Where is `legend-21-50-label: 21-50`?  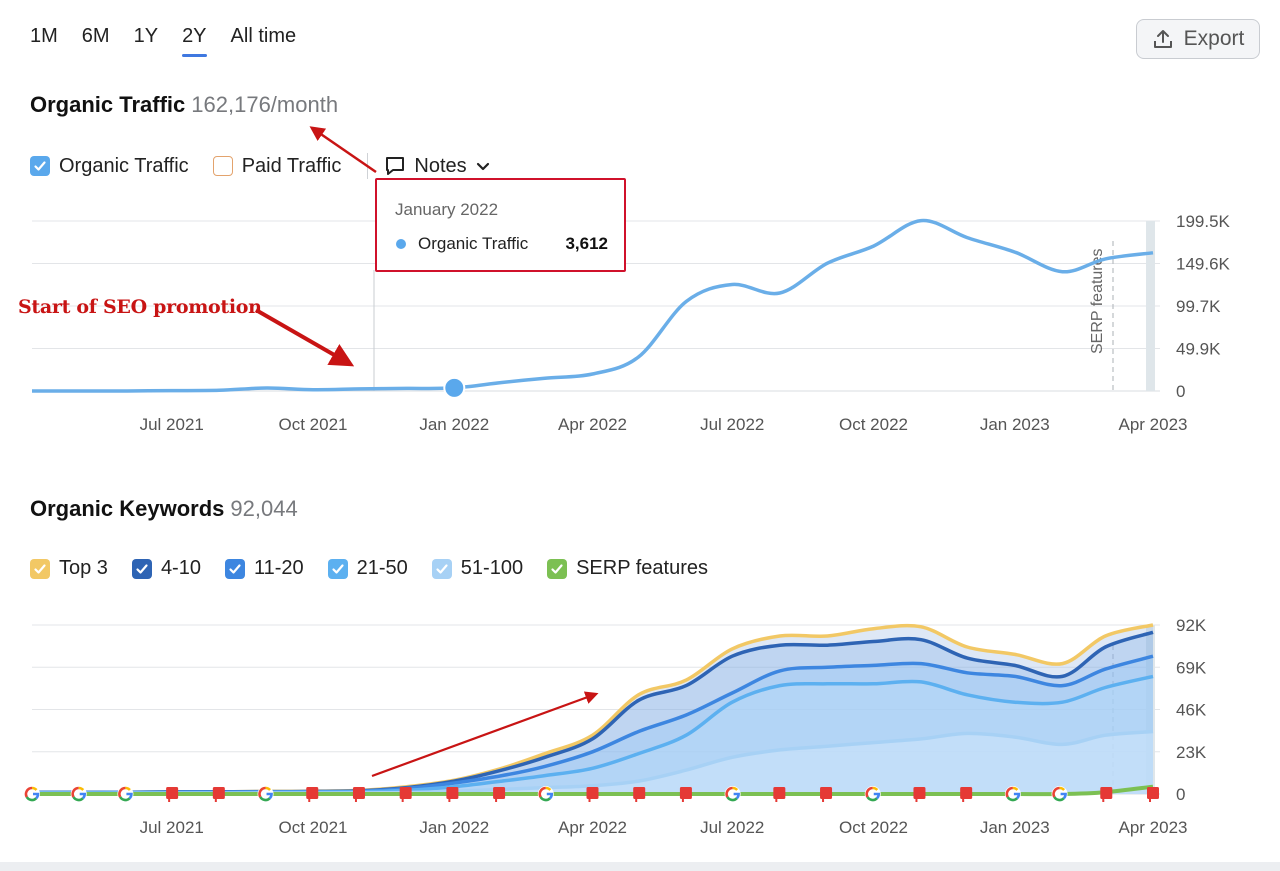 legend-21-50-label: 21-50 is located at coordinates (382, 568).